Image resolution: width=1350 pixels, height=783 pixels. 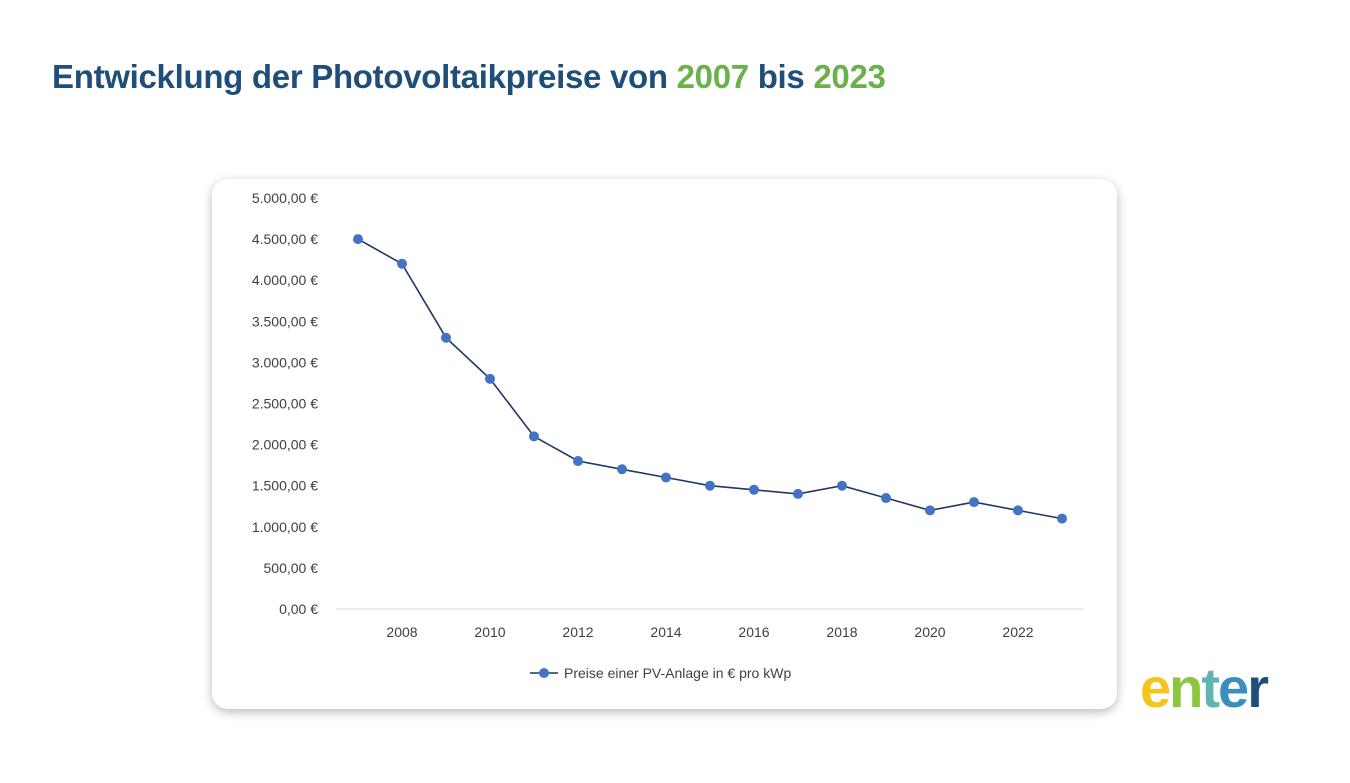 What do you see at coordinates (841, 632) in the screenshot?
I see `x-tick-label: 2018` at bounding box center [841, 632].